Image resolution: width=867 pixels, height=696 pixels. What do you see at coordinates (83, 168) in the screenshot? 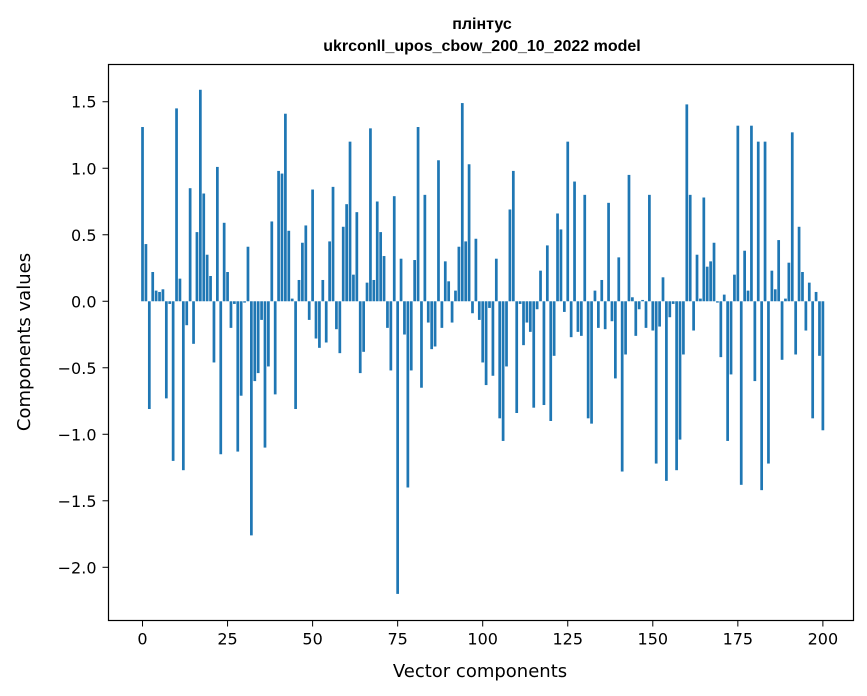
I see `y-tick-label: 1.0` at bounding box center [83, 168].